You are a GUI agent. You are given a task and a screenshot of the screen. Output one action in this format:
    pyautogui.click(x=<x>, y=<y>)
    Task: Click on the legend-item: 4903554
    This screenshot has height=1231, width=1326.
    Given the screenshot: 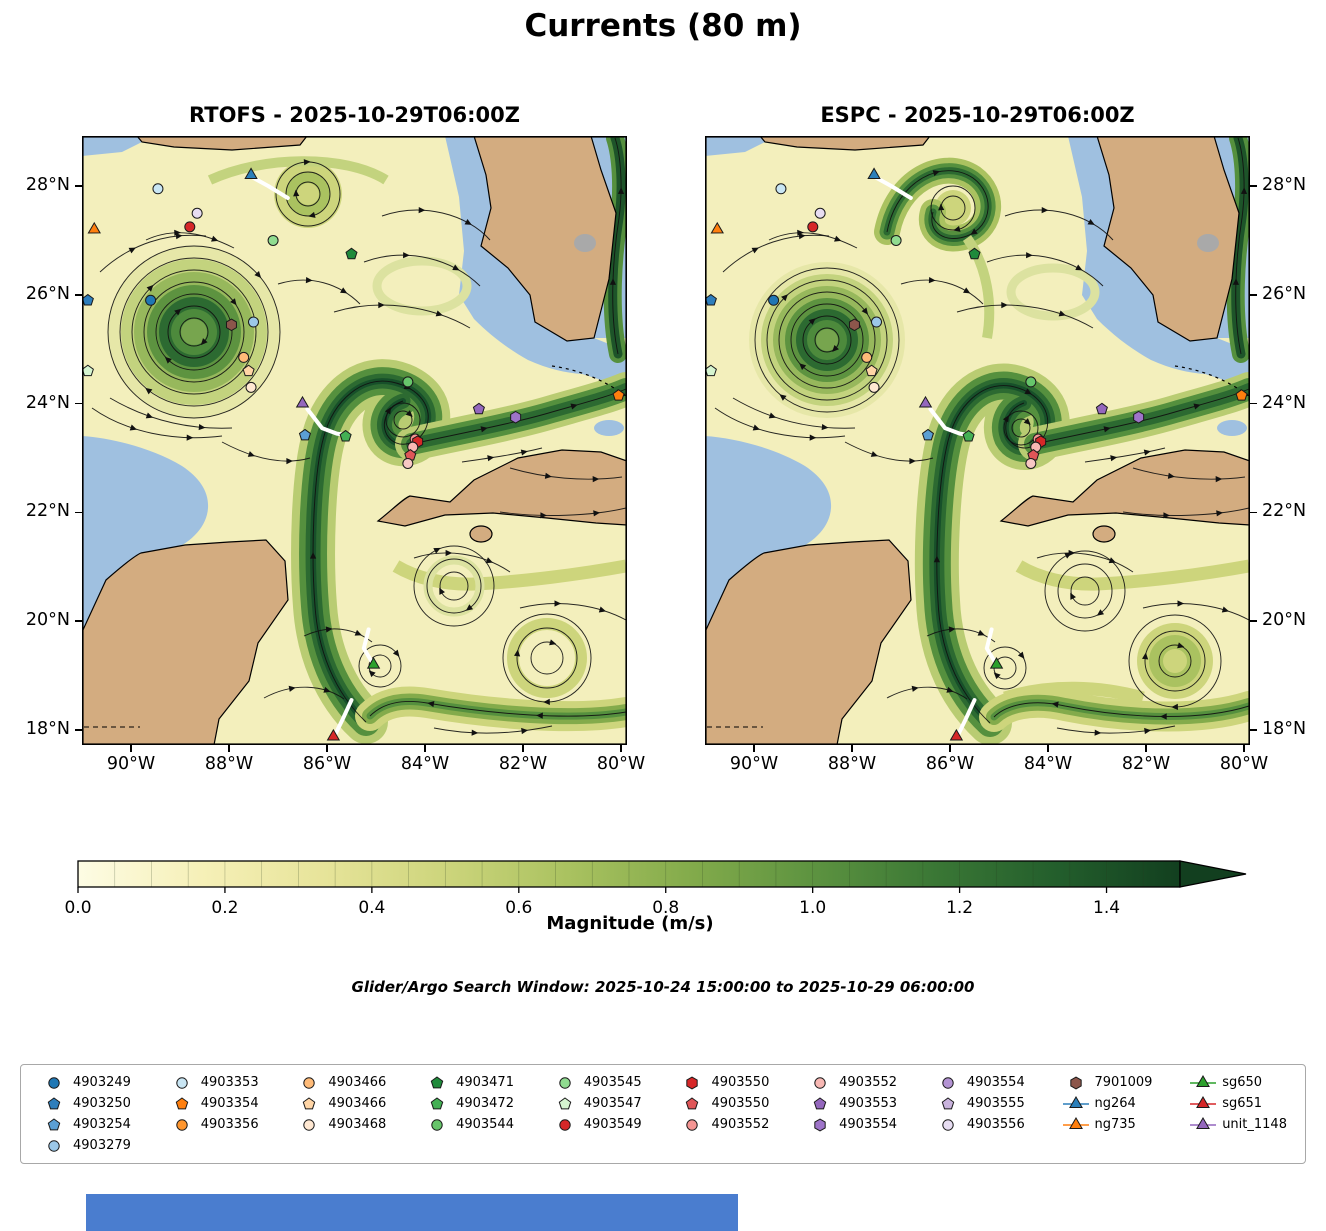 What is the action you would take?
    pyautogui.click(x=851, y=1125)
    